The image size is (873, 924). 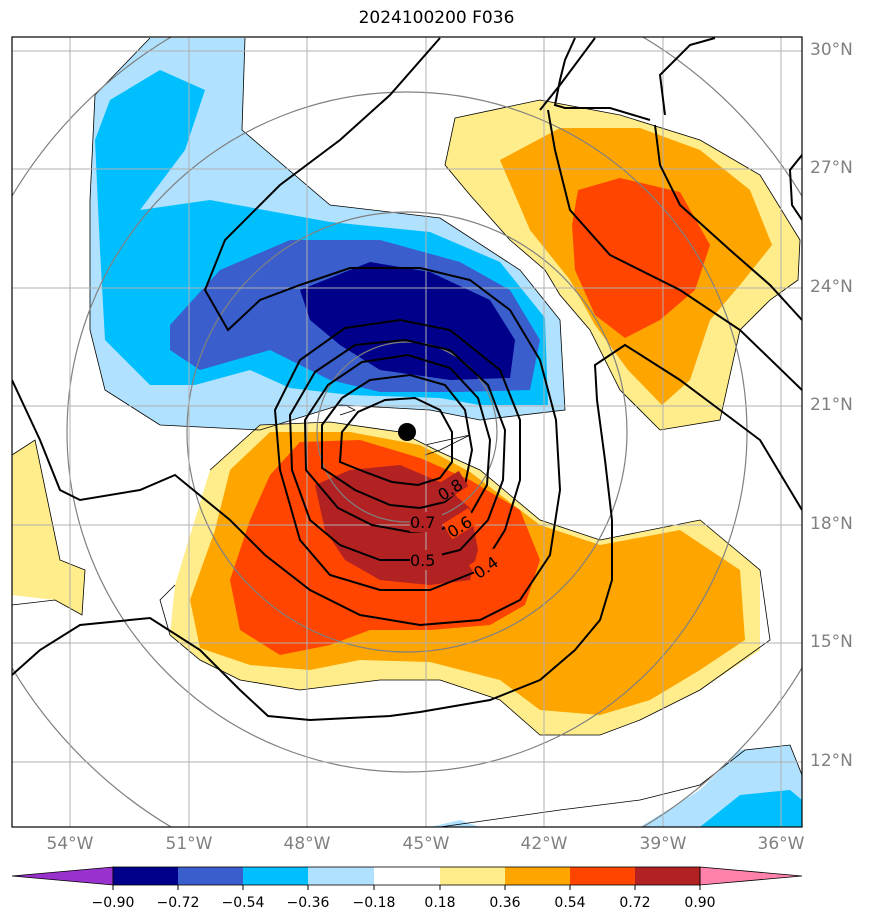 I want to click on colorbar, so click(x=407, y=878).